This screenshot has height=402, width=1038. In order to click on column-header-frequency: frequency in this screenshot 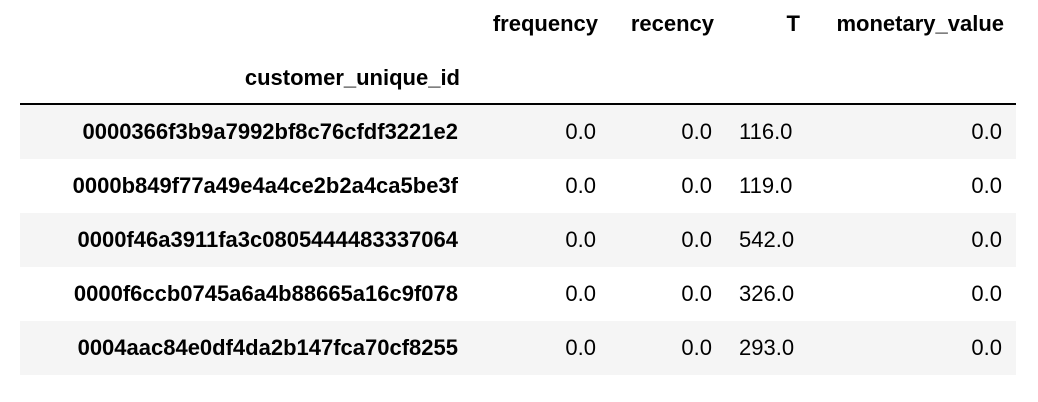, I will do `click(545, 23)`.